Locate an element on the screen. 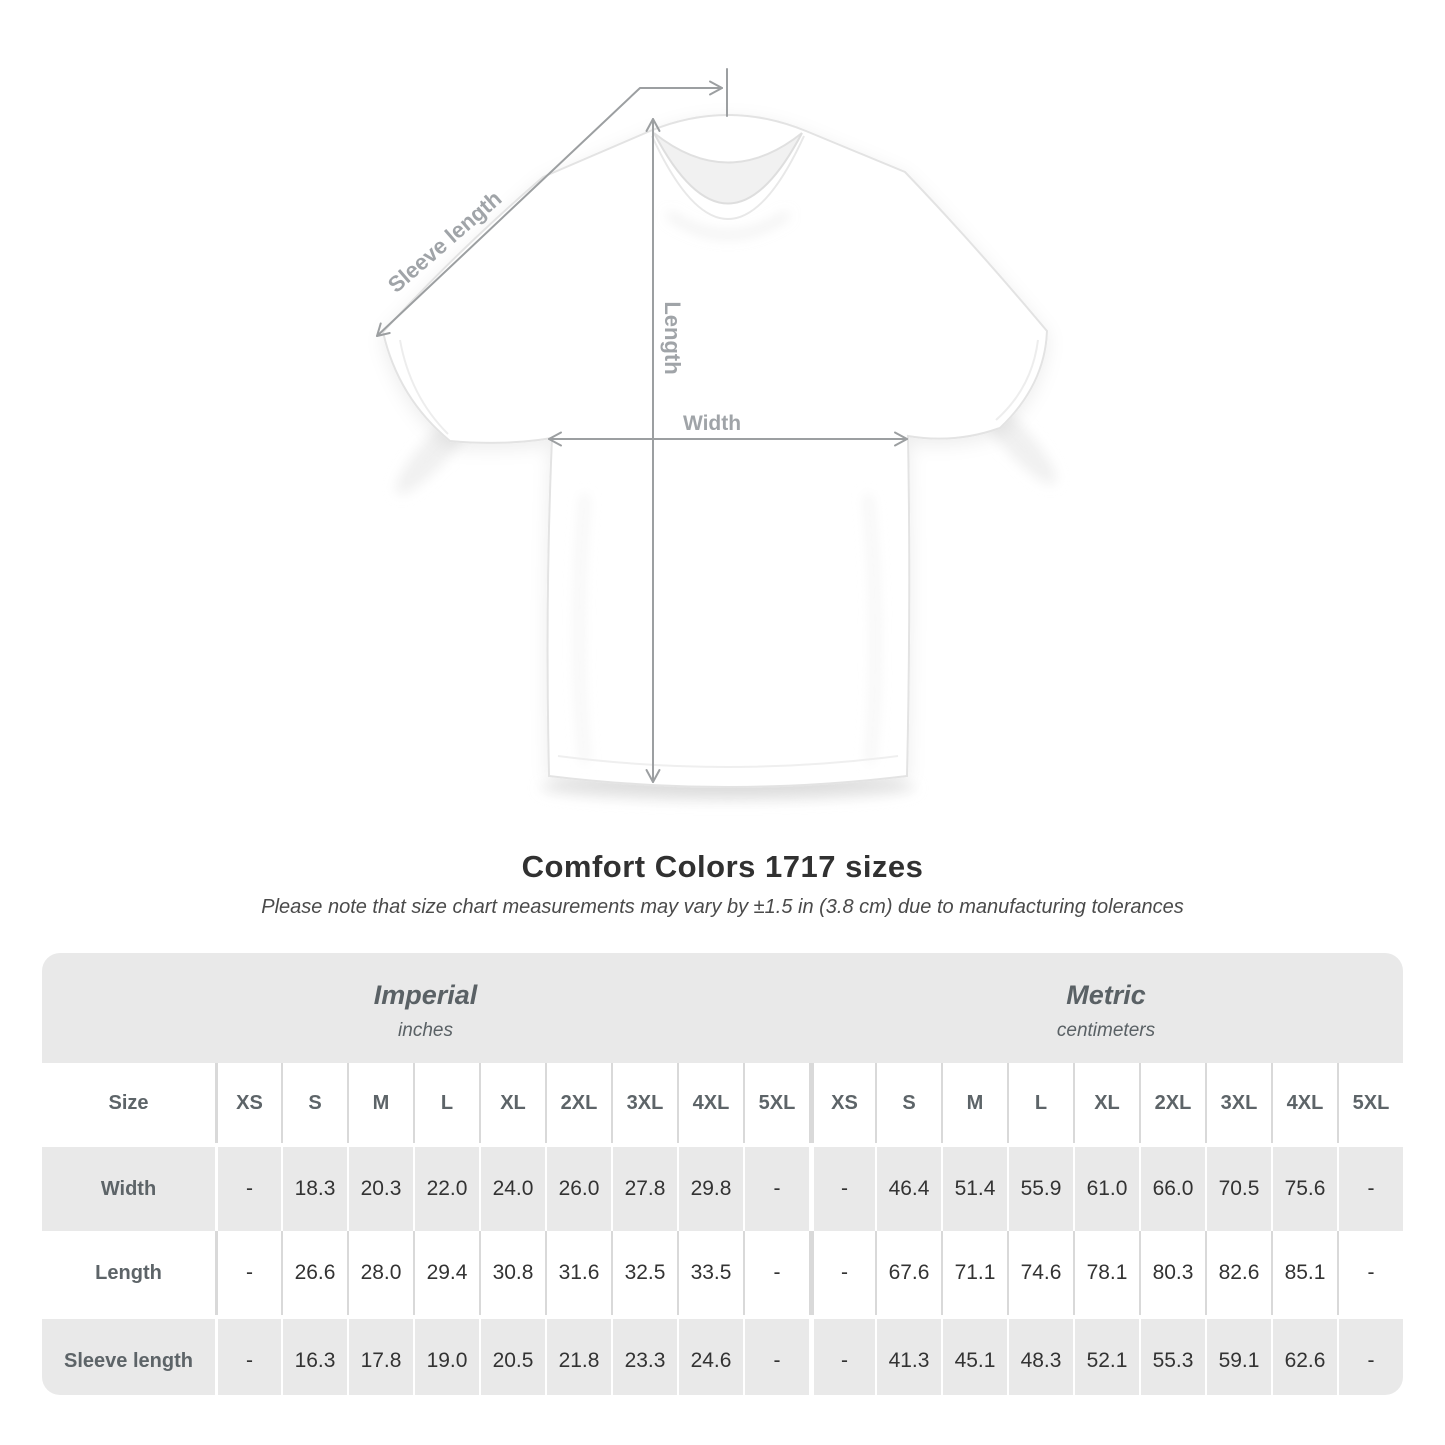  collar-front-neckline is located at coordinates (728, 168).